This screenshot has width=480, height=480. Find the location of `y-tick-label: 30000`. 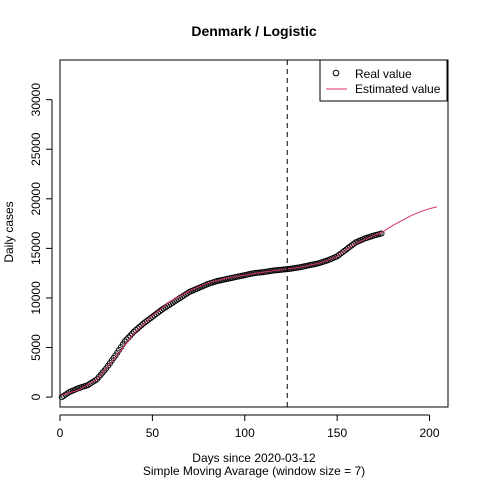

y-tick-label: 30000 is located at coordinates (36, 100).